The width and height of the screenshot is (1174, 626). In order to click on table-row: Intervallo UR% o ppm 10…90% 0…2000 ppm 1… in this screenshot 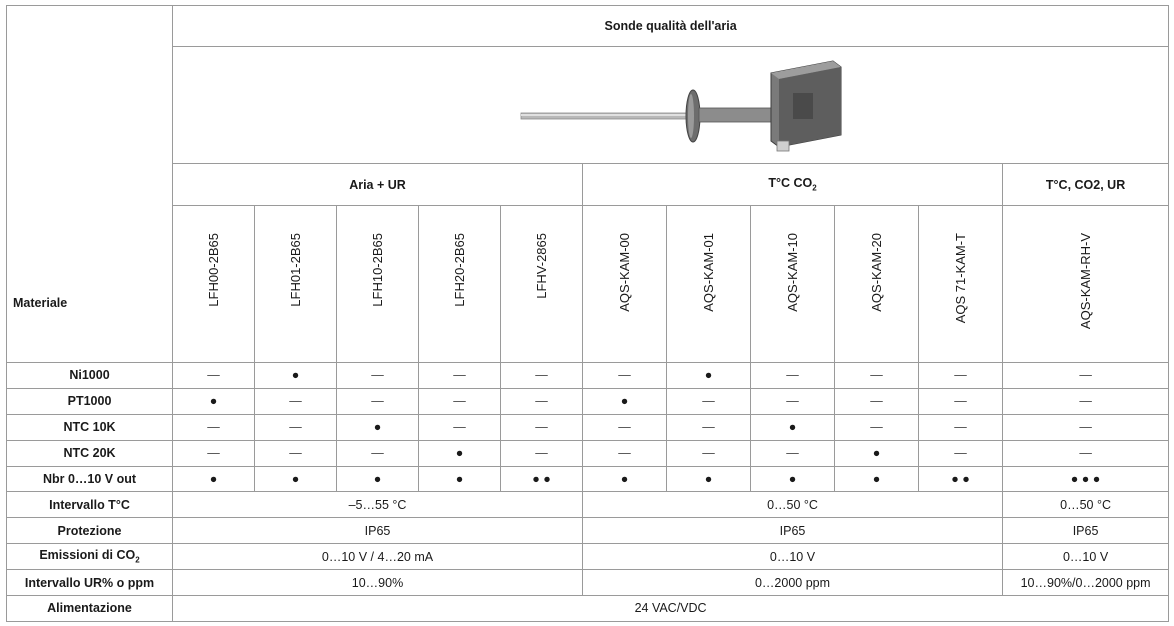, I will do `click(588, 582)`.